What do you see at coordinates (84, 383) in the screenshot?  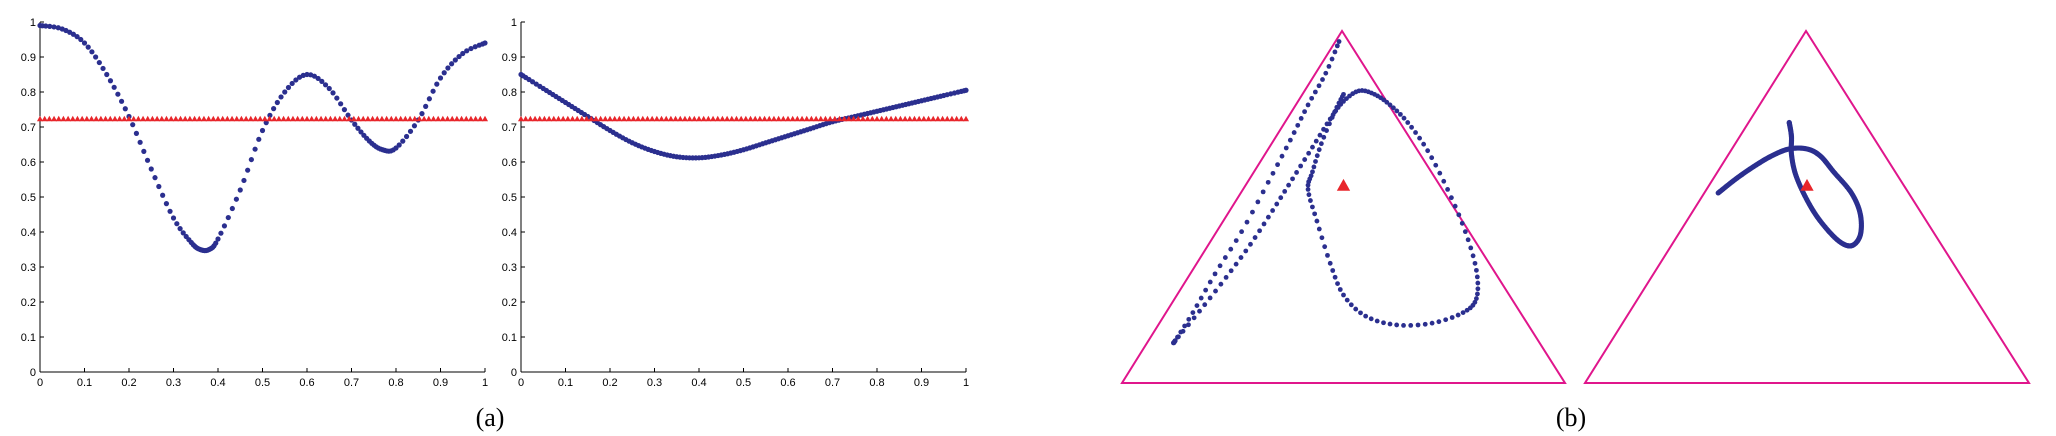 I see `x-tick-label: 0.1` at bounding box center [84, 383].